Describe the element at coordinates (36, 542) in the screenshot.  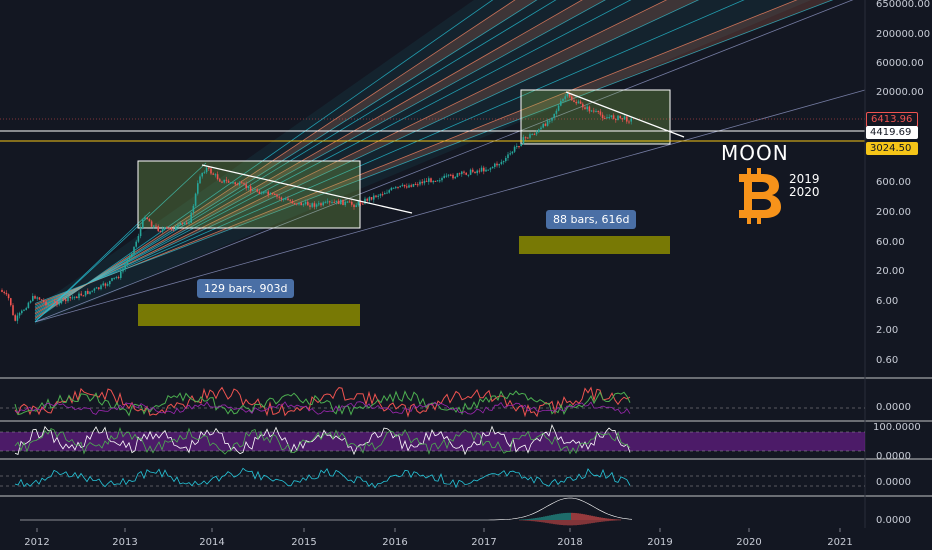
I see `time-axis-label: 2012` at that location.